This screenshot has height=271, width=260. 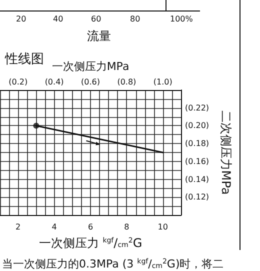 I want to click on y-tick-label: (0.16), so click(x=197, y=161).